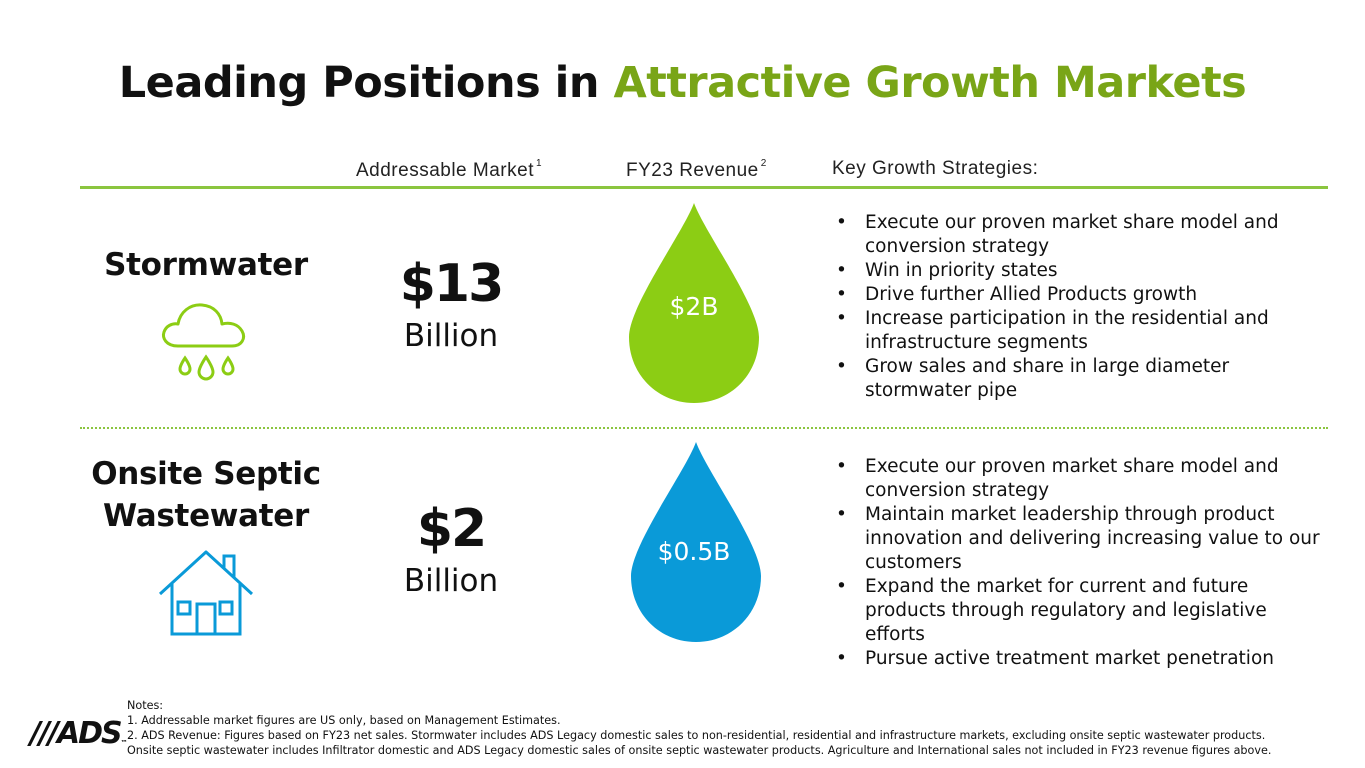 The height and width of the screenshot is (768, 1365). I want to click on revenue-drop-stormwater, so click(694, 303).